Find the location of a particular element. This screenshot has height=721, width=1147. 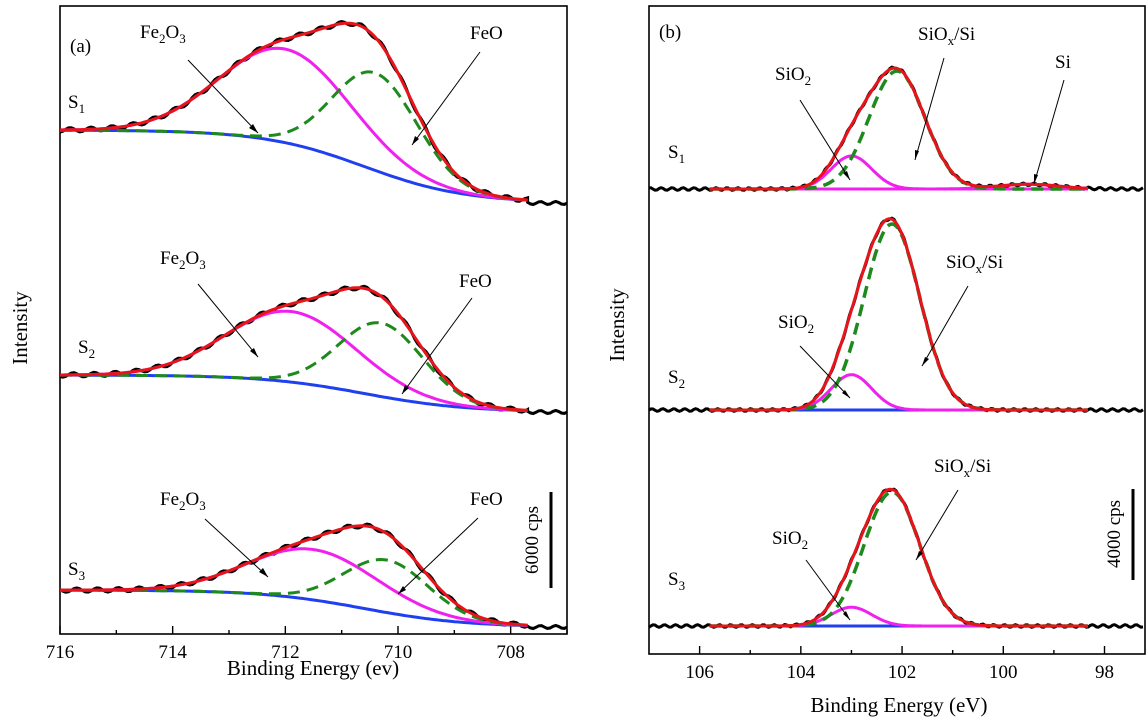

panel-b-arrowhead-si-s1 is located at coordinates (1036, 179).